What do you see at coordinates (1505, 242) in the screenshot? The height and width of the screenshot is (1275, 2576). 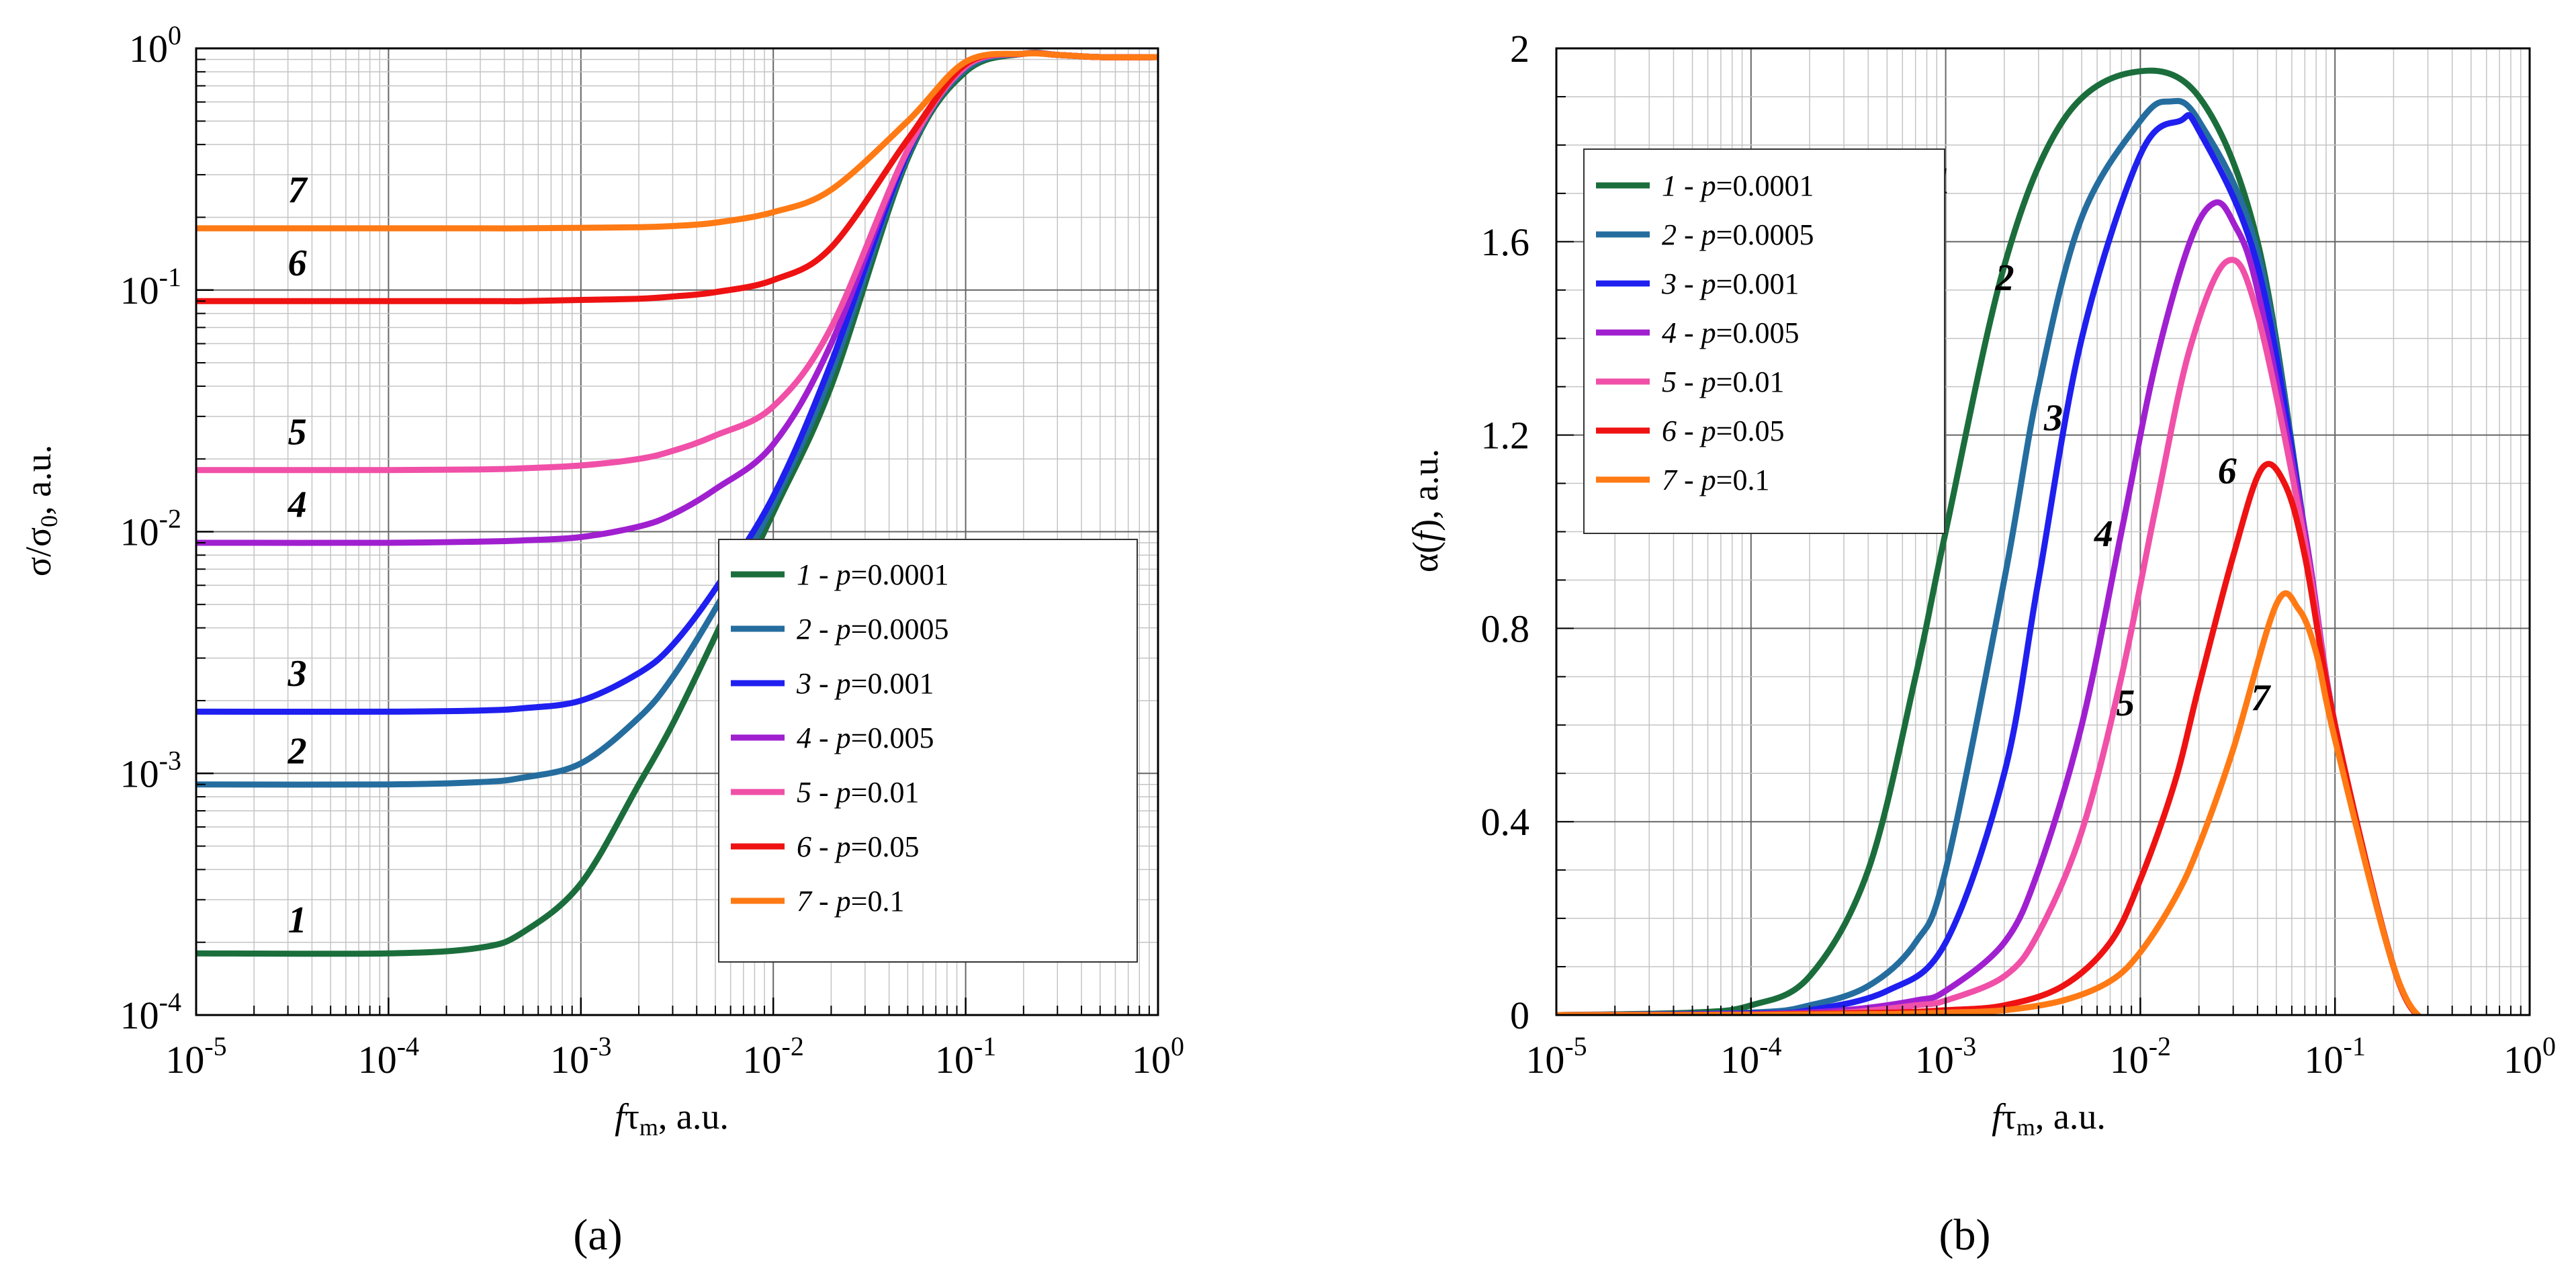 I see `y-tick-label: 1.6` at bounding box center [1505, 242].